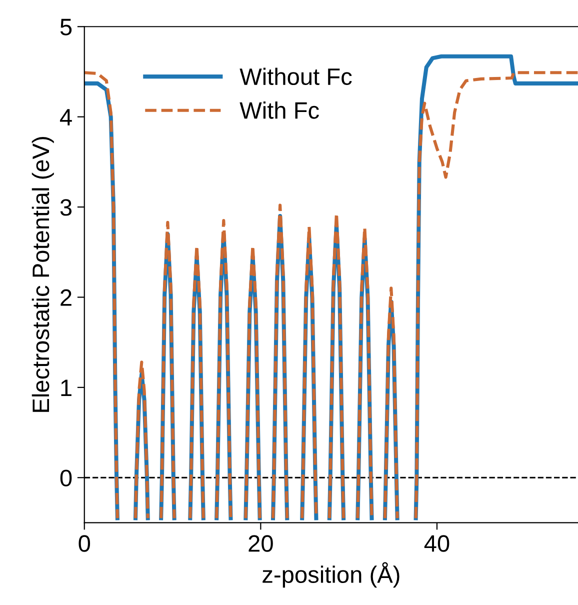  What do you see at coordinates (66, 388) in the screenshot?
I see `y-tick-label: 1` at bounding box center [66, 388].